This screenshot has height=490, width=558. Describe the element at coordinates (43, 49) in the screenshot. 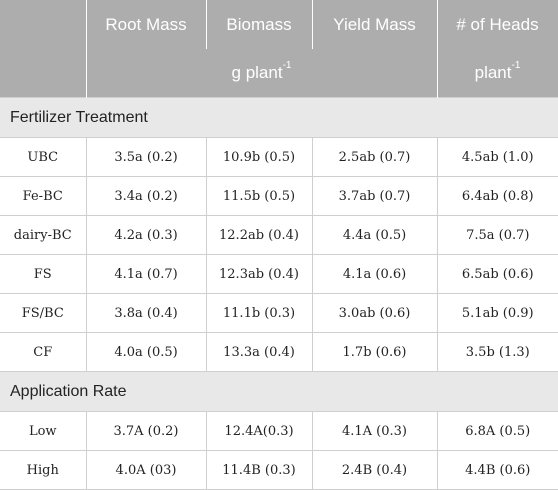

I see `header-corner-cell` at that location.